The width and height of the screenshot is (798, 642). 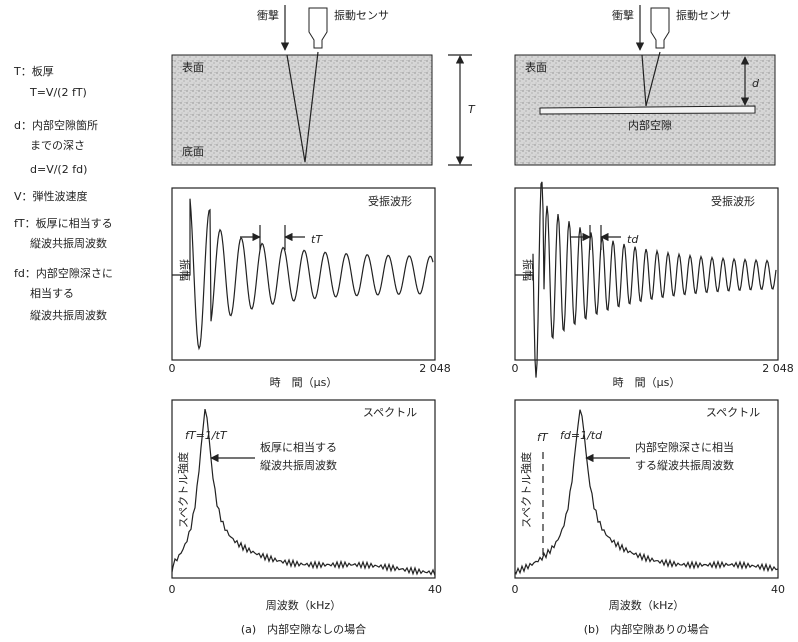 What do you see at coordinates (33, 71) in the screenshot?
I see `legend-line: T：板厚` at bounding box center [33, 71].